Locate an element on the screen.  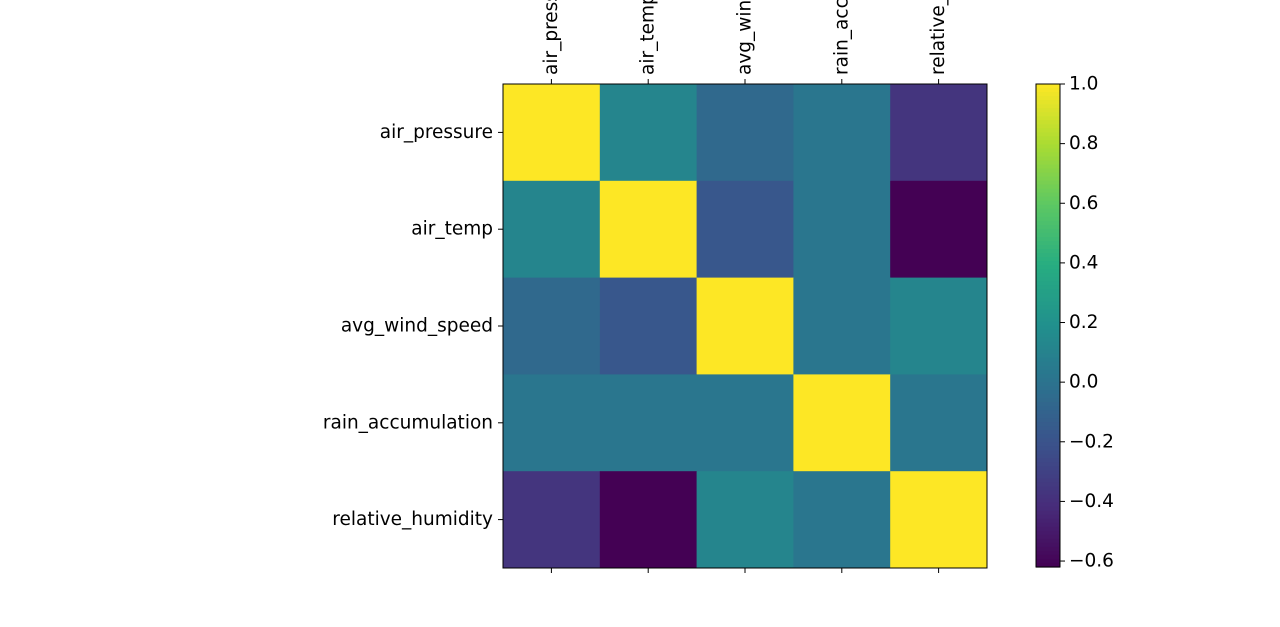
x-tick-label: relative_humidity is located at coordinates (938, 37).